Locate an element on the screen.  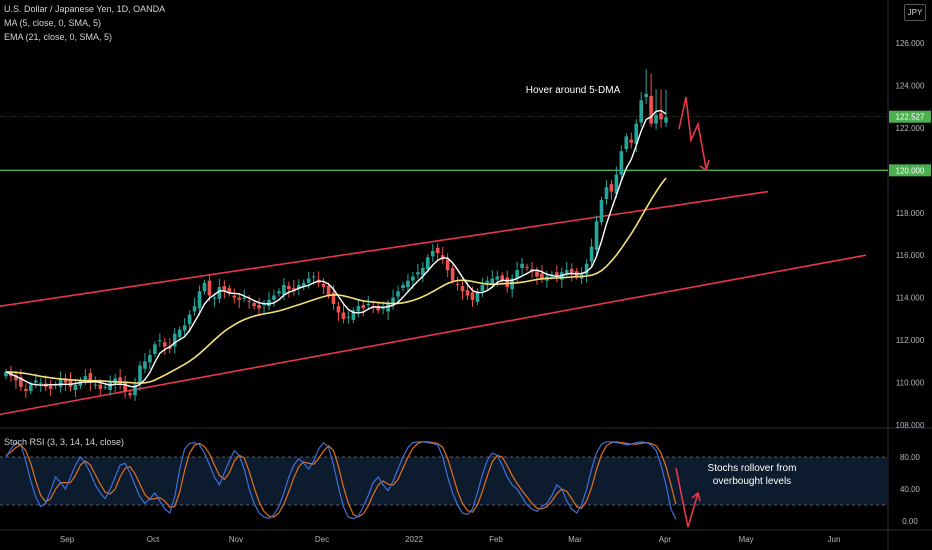
time-tick-label: Jun is located at coordinates (834, 539).